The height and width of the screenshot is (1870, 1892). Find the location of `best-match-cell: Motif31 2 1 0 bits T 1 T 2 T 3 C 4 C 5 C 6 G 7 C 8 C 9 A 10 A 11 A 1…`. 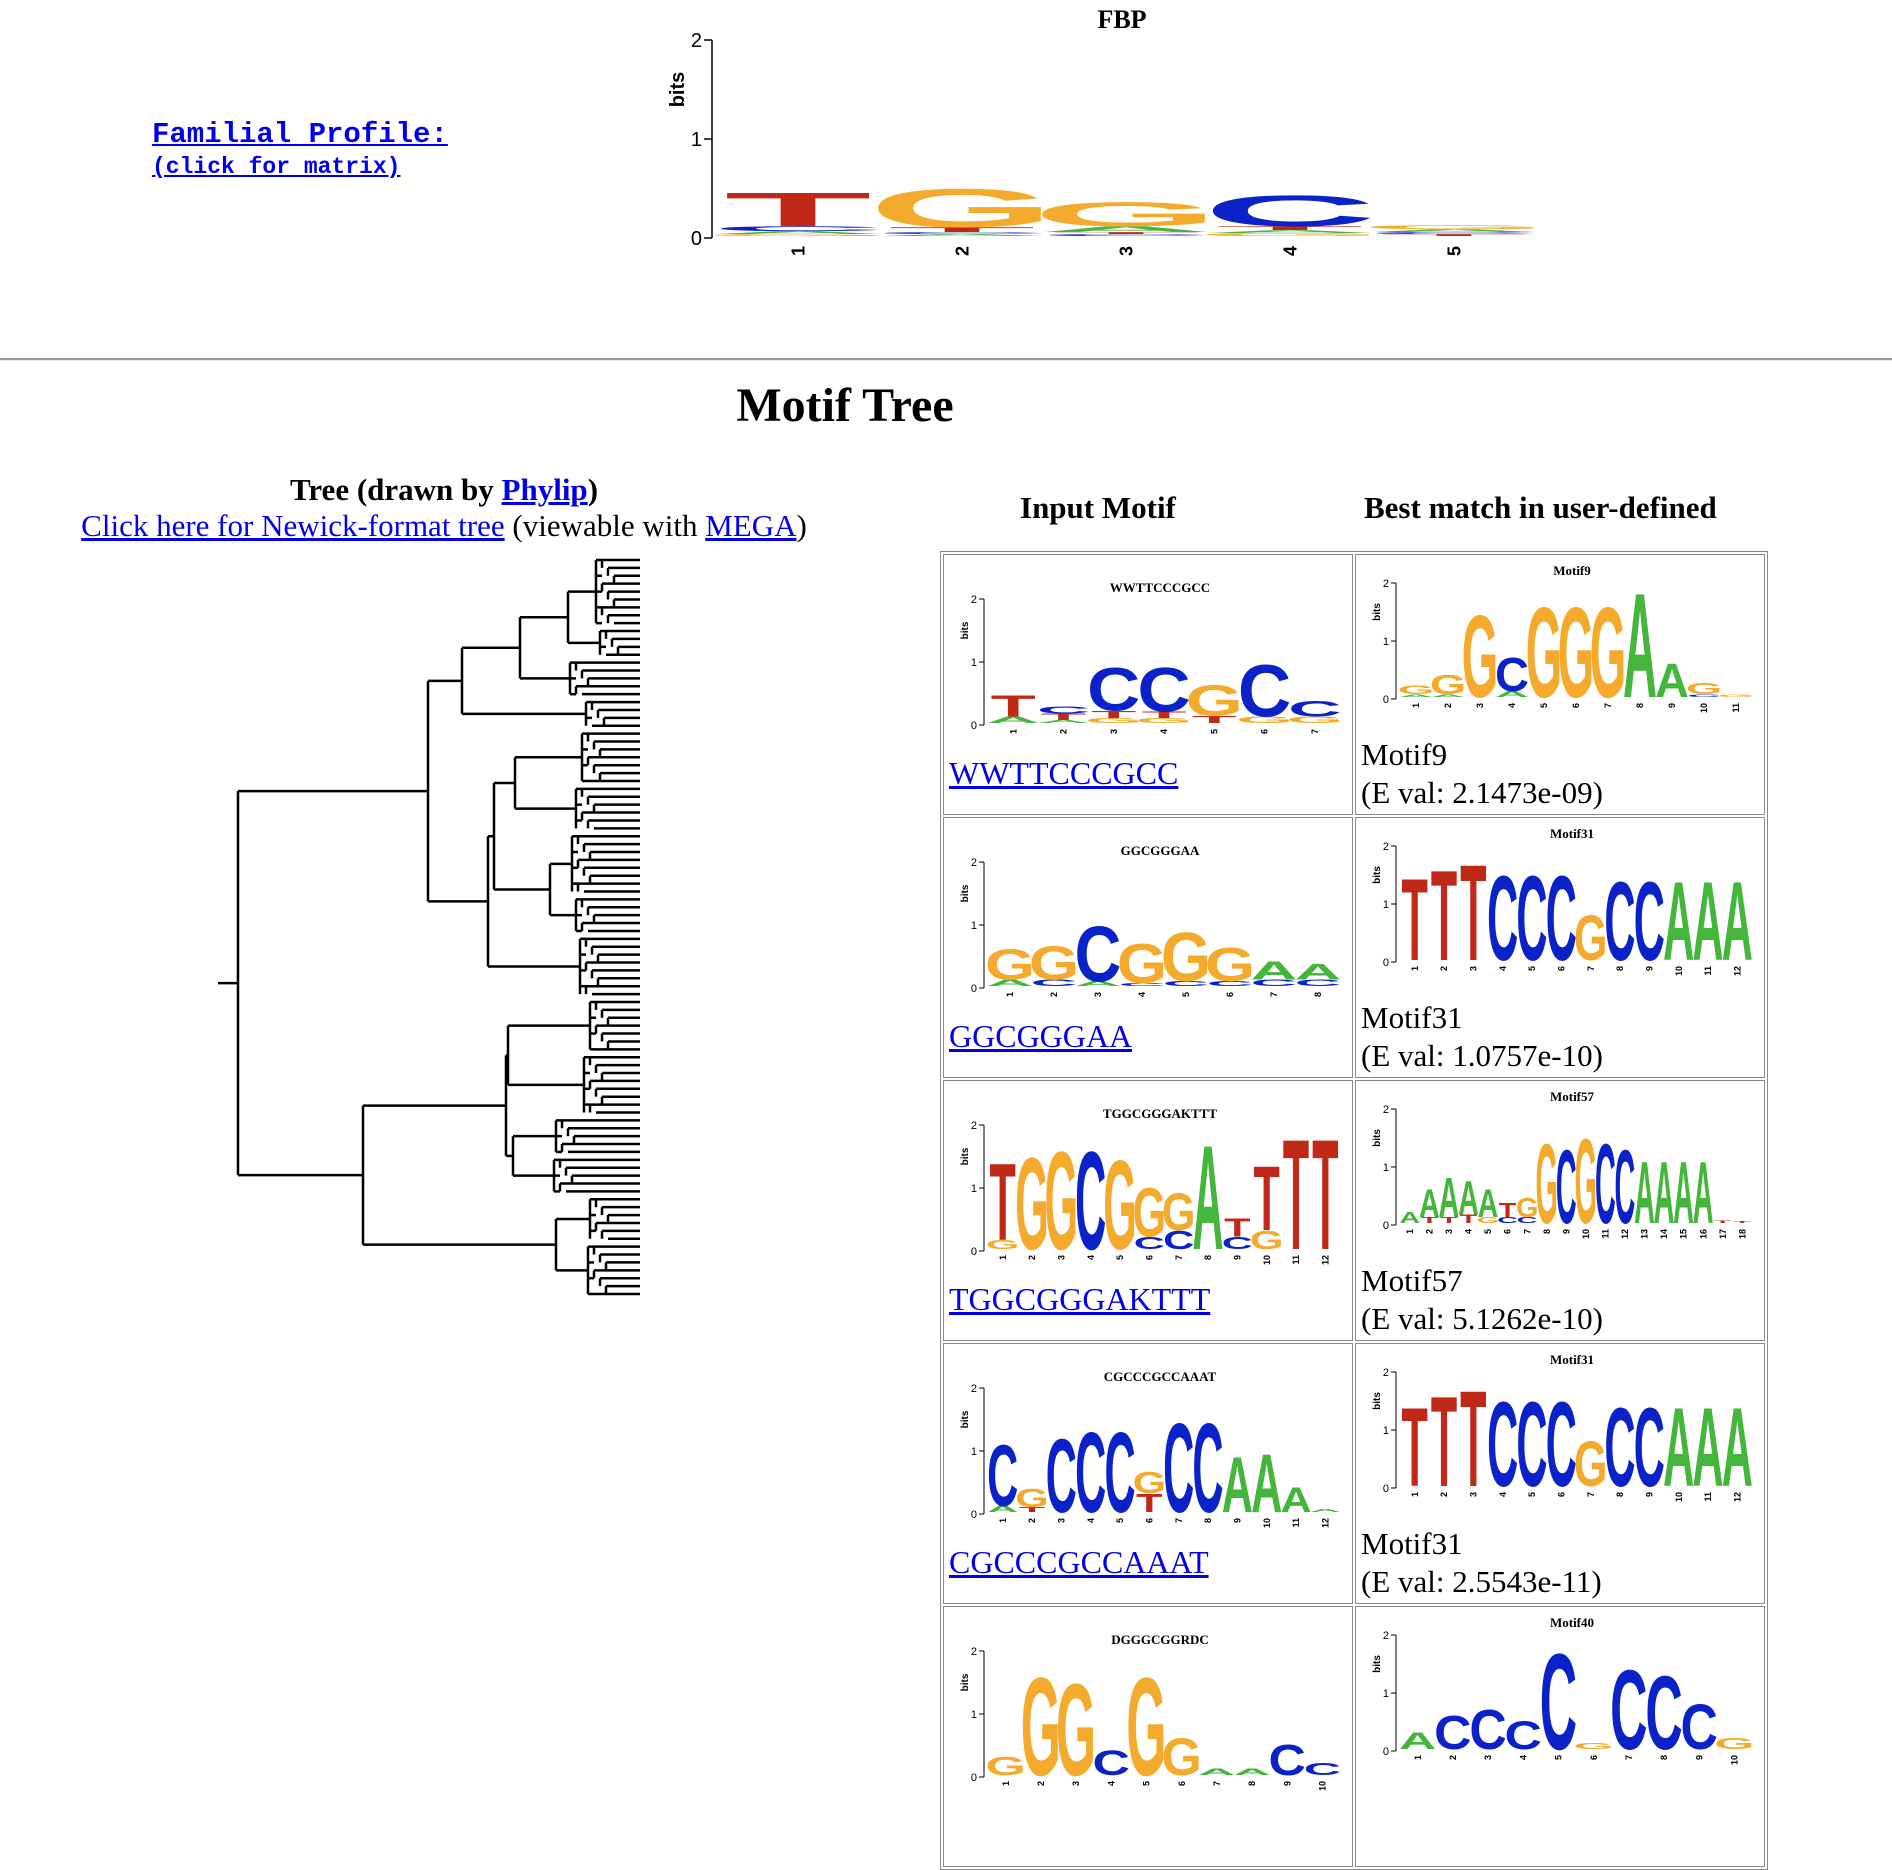

best-match-cell: Motif31 2 1 0 bits T 1 T 2 T 3 C 4 C 5 C 6 G 7 C 8 C 9 A 10 A 11 A 1… is located at coordinates (1560, 1473).